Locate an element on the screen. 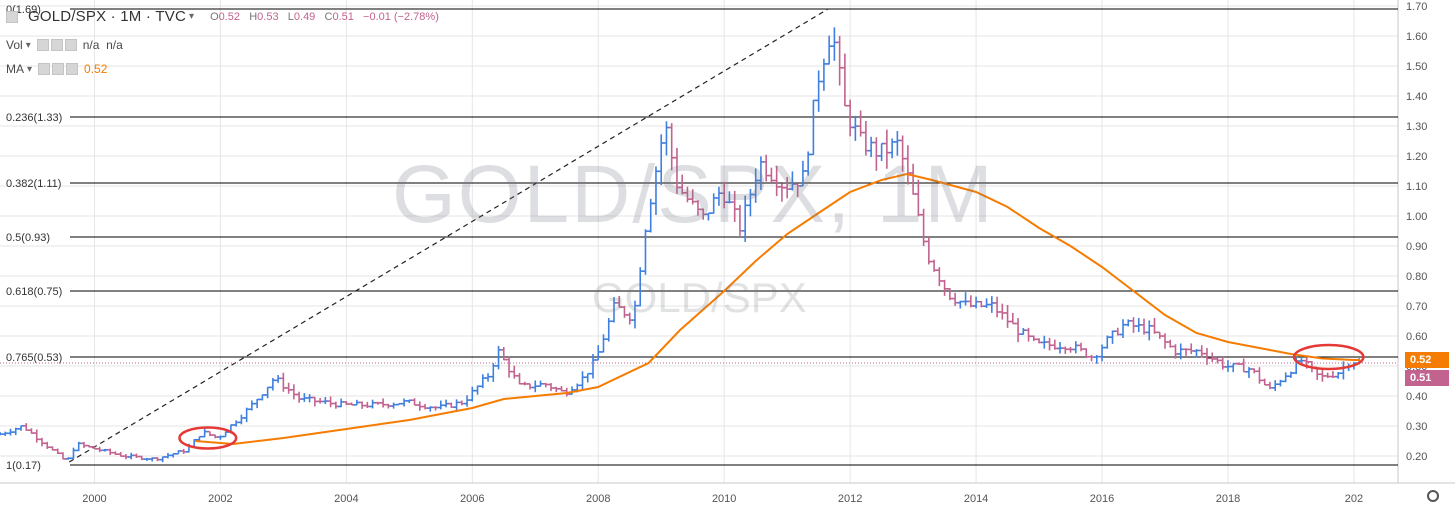 This screenshot has width=1455, height=510. y-tick-label: 1.70 is located at coordinates (1416, 7).